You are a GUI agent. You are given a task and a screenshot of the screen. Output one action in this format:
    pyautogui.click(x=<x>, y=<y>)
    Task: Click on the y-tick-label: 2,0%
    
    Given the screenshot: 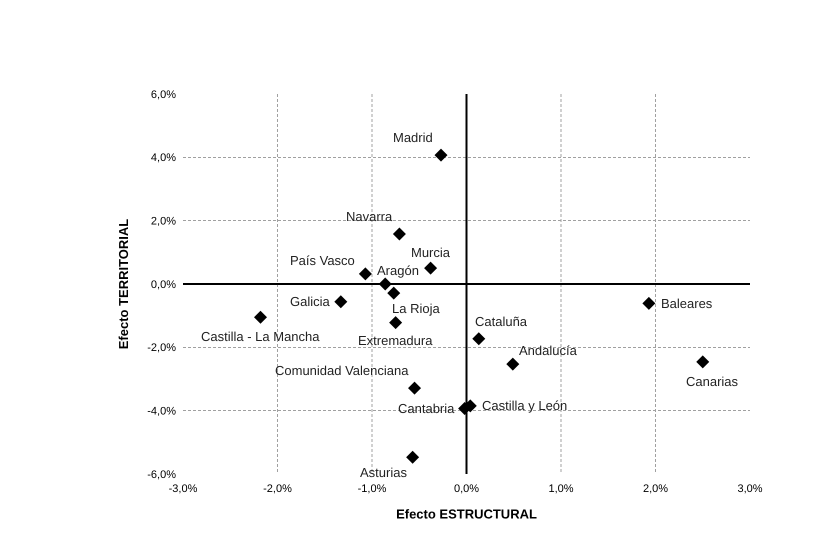 What is the action you would take?
    pyautogui.click(x=163, y=222)
    